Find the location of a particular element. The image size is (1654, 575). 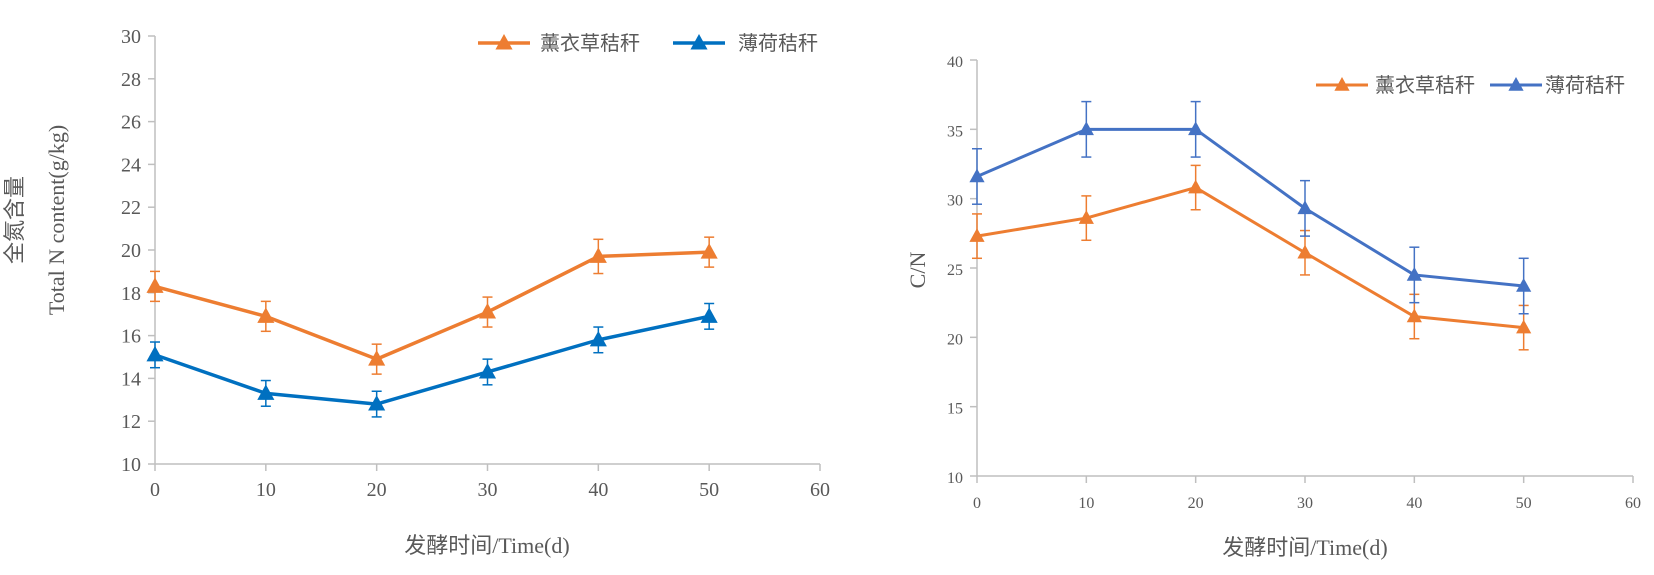

y-tick-label: 12 is located at coordinates (131, 422).